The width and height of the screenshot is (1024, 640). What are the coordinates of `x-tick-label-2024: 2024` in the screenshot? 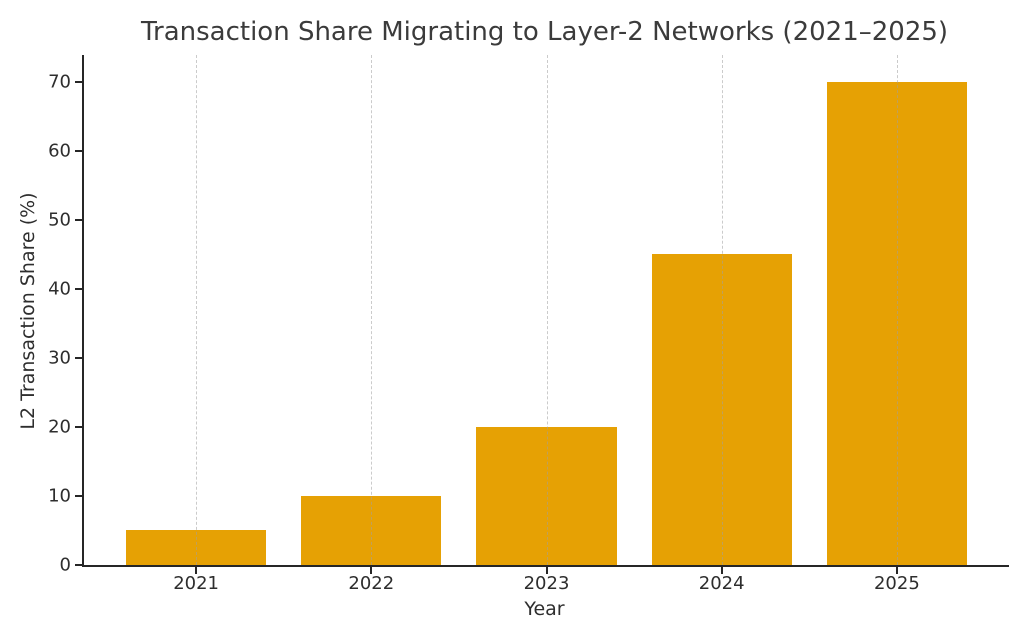 It's located at (721, 583).